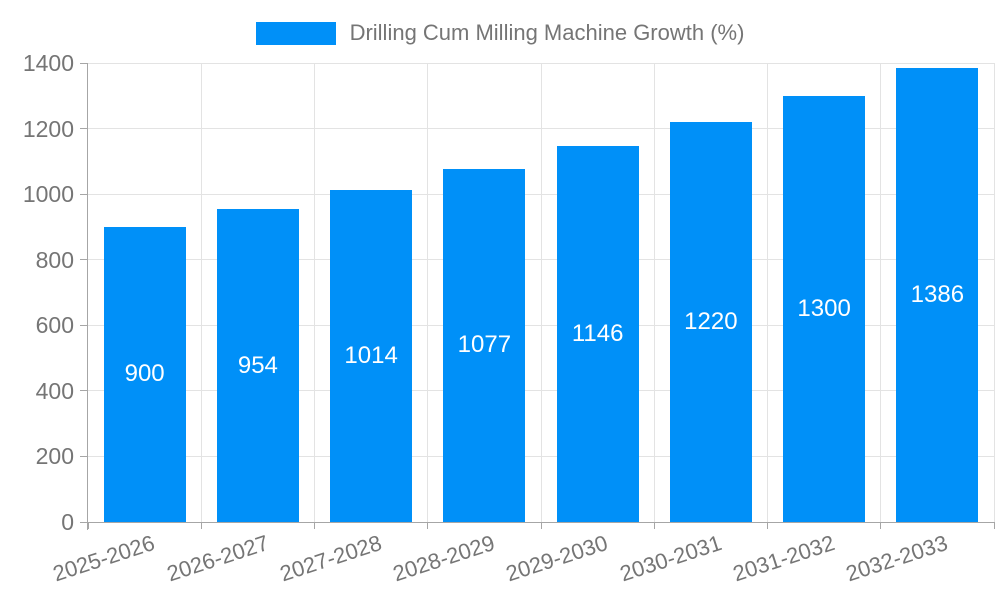 This screenshot has width=1000, height=600. Describe the element at coordinates (54, 390) in the screenshot. I see `y-axis-tick-label: 400` at that location.